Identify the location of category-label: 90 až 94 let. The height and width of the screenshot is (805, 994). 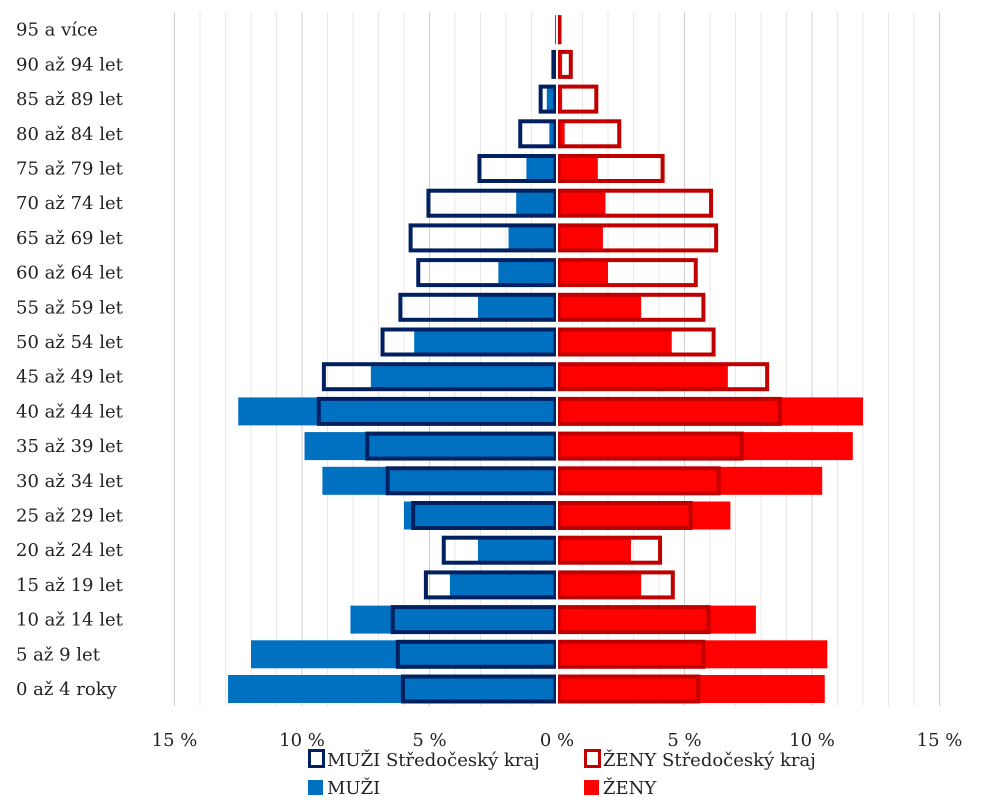
(70, 64).